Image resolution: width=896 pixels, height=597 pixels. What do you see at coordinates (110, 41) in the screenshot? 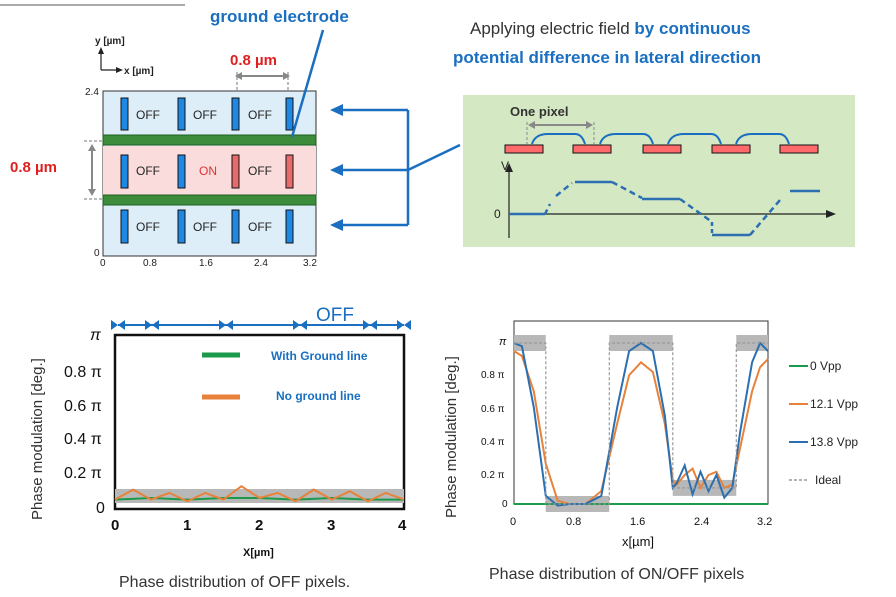
I see `axes-y-label: y [µm]` at bounding box center [110, 41].